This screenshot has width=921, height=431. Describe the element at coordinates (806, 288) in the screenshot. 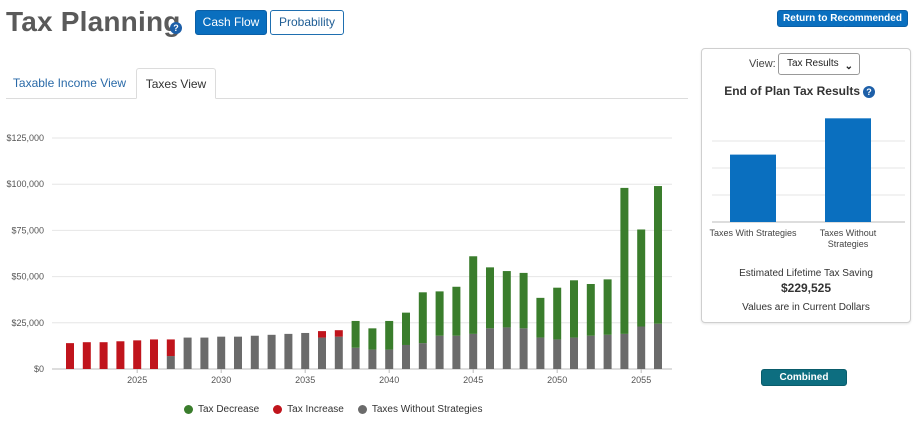

I see `saving-value: $229,525` at that location.